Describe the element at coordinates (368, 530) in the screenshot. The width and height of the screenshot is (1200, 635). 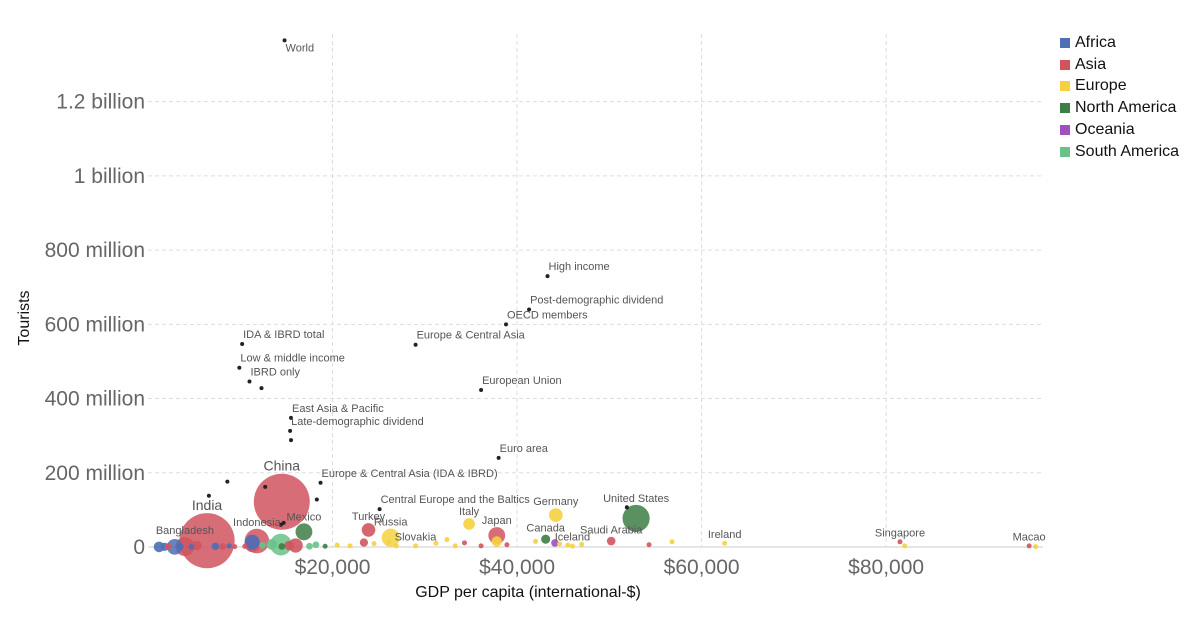
I see `point-turkey` at that location.